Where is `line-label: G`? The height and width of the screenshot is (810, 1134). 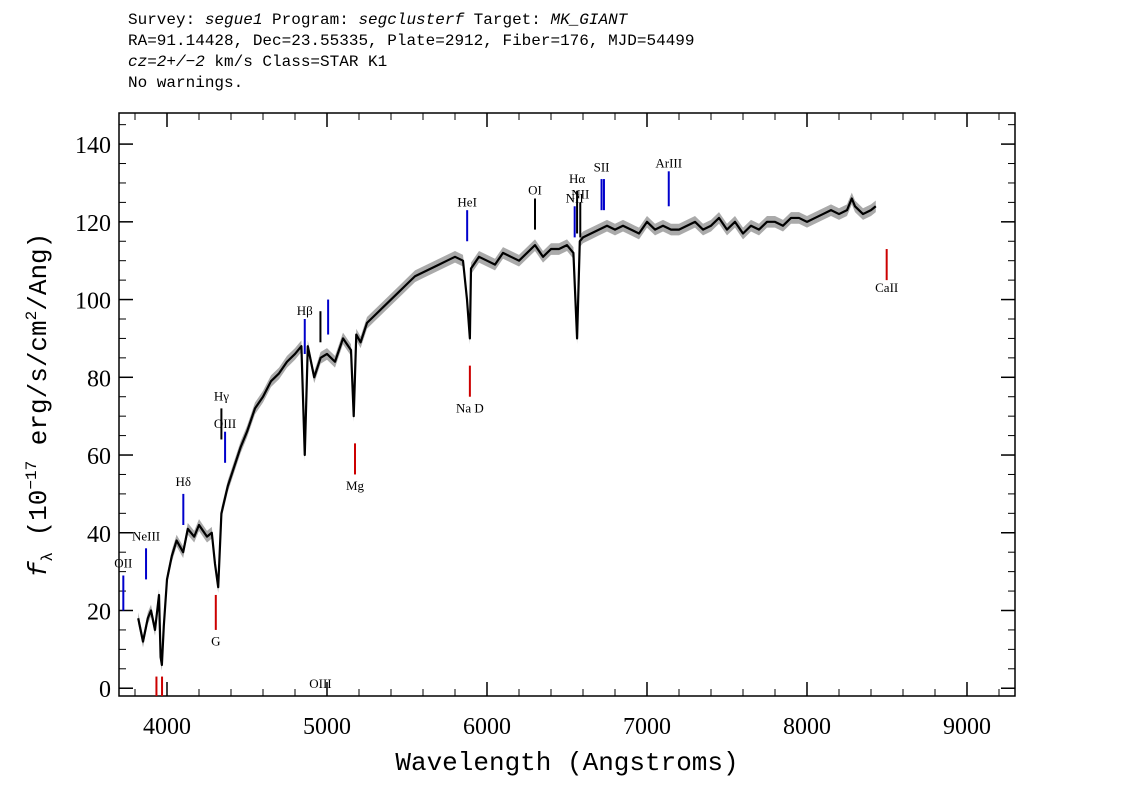
line-label: G is located at coordinates (215, 640).